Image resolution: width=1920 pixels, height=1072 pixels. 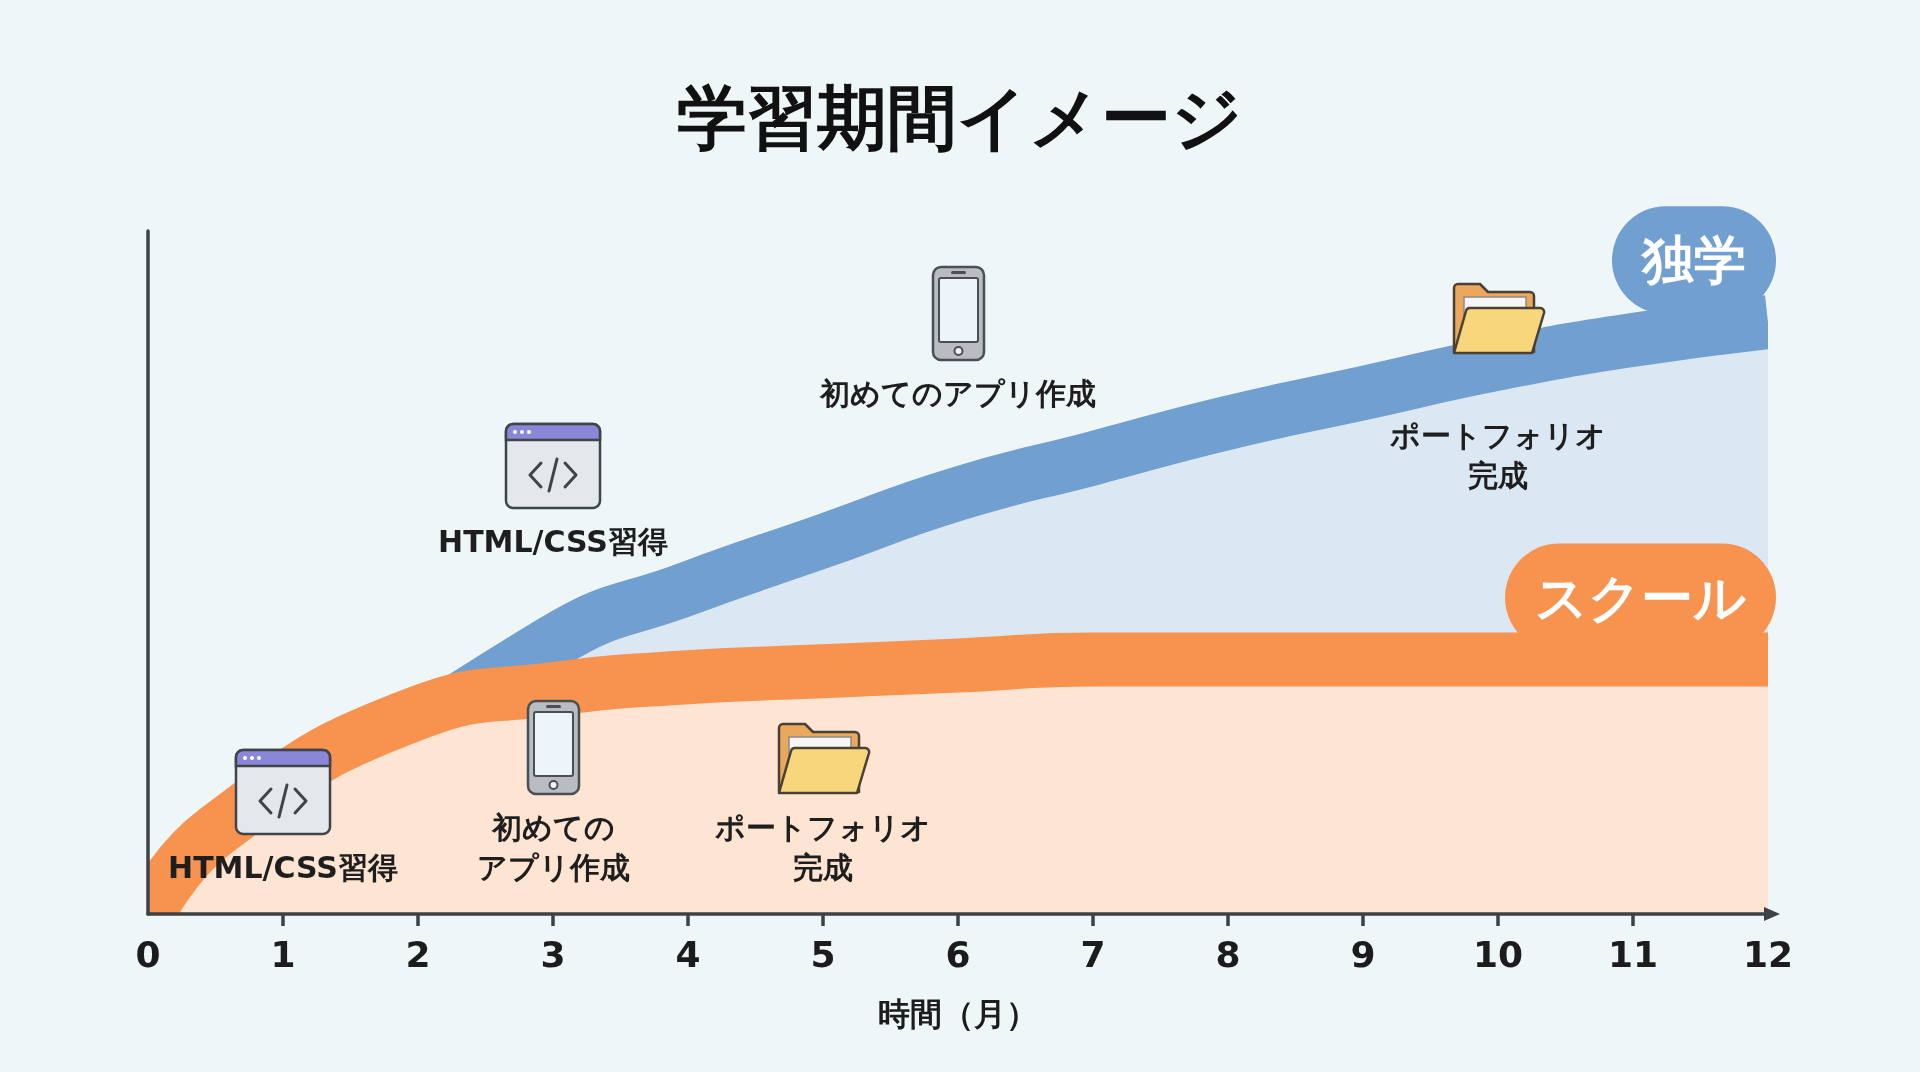 I want to click on x-tick-label: 6, so click(x=958, y=954).